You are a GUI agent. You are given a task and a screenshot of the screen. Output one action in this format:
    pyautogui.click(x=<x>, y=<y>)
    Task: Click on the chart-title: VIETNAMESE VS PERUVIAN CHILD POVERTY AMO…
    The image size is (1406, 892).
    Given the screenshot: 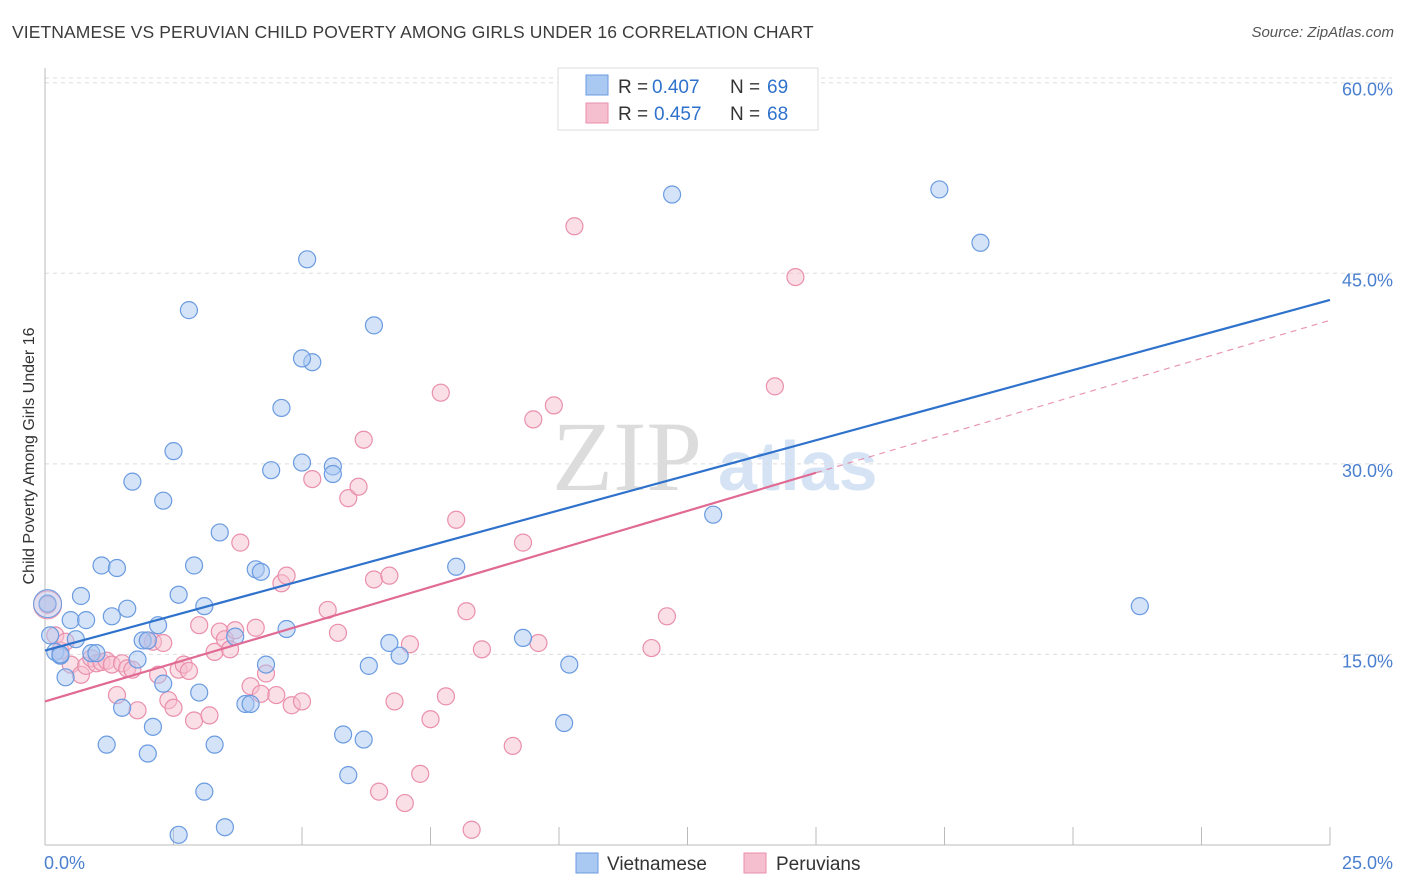 What is the action you would take?
    pyautogui.click(x=413, y=32)
    